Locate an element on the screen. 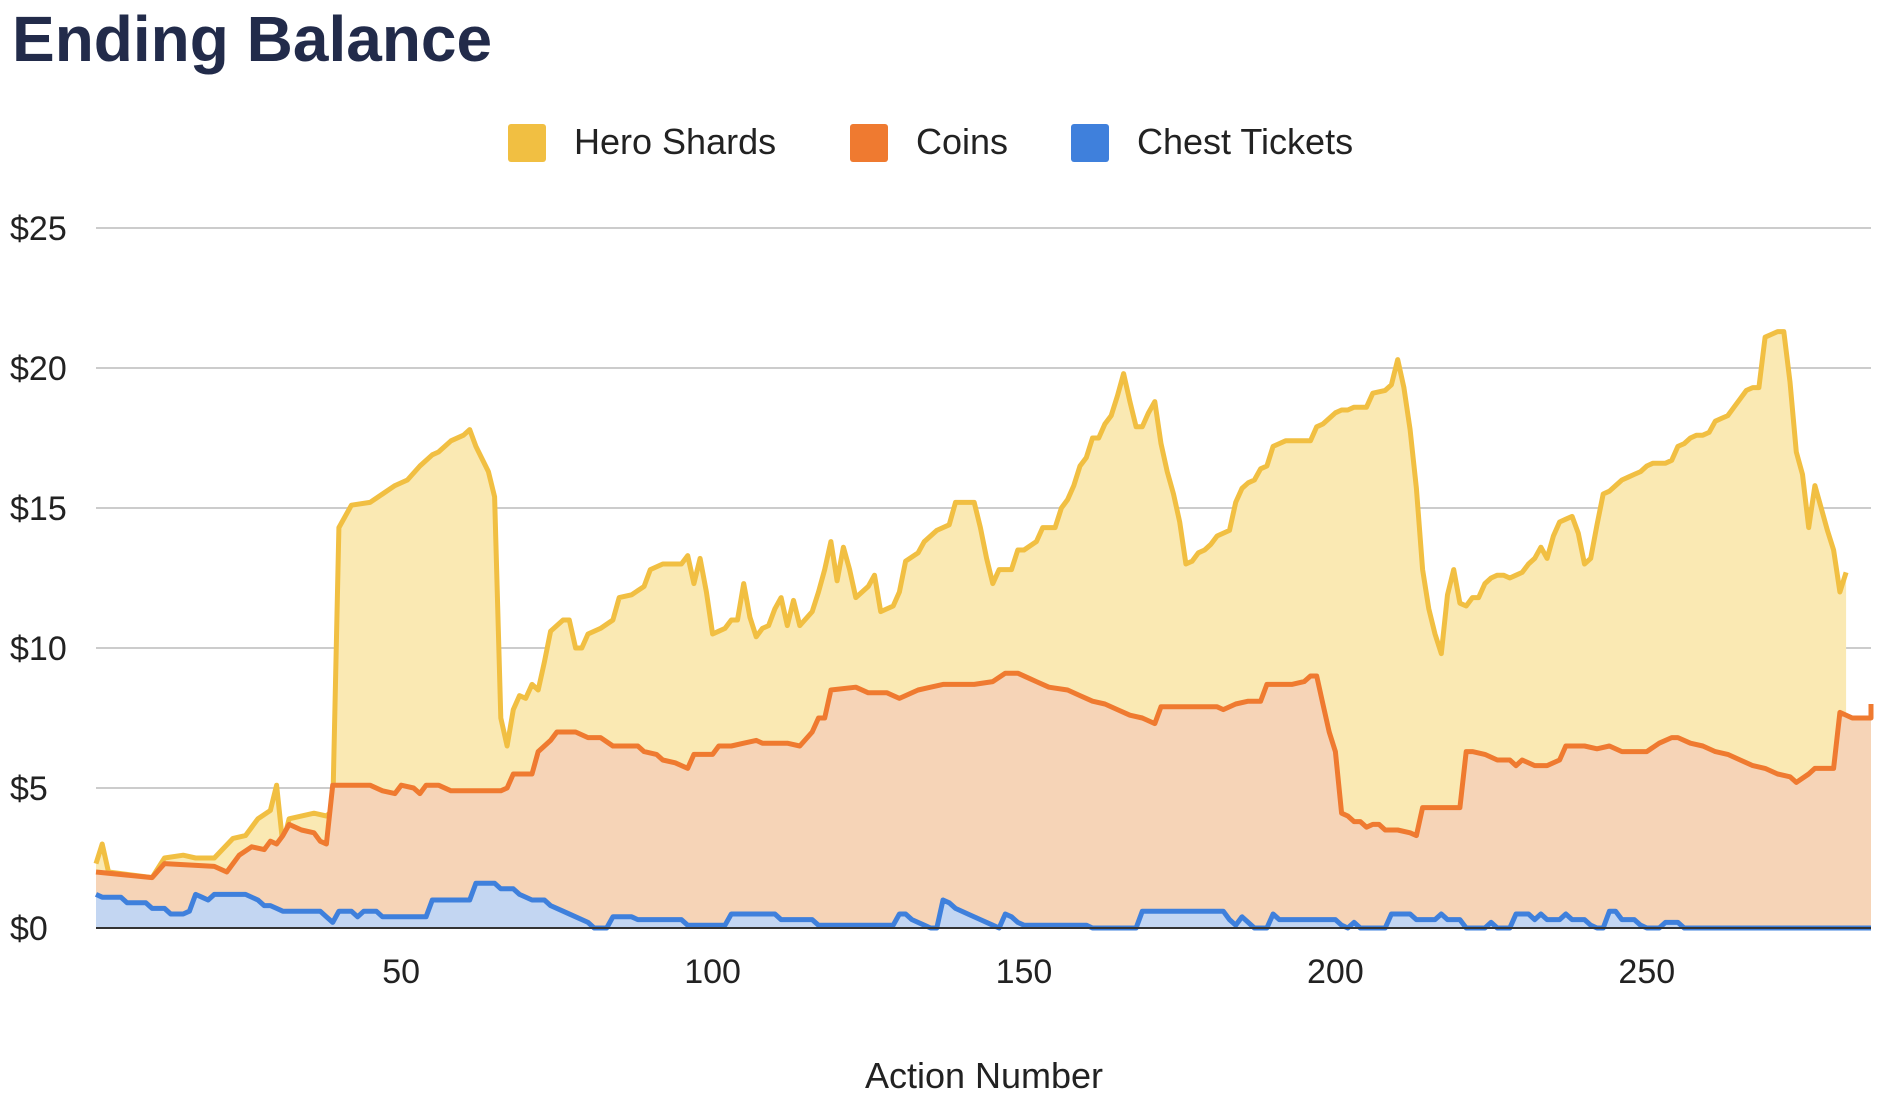  legend-item: Chest Tickets is located at coordinates (1212, 141).